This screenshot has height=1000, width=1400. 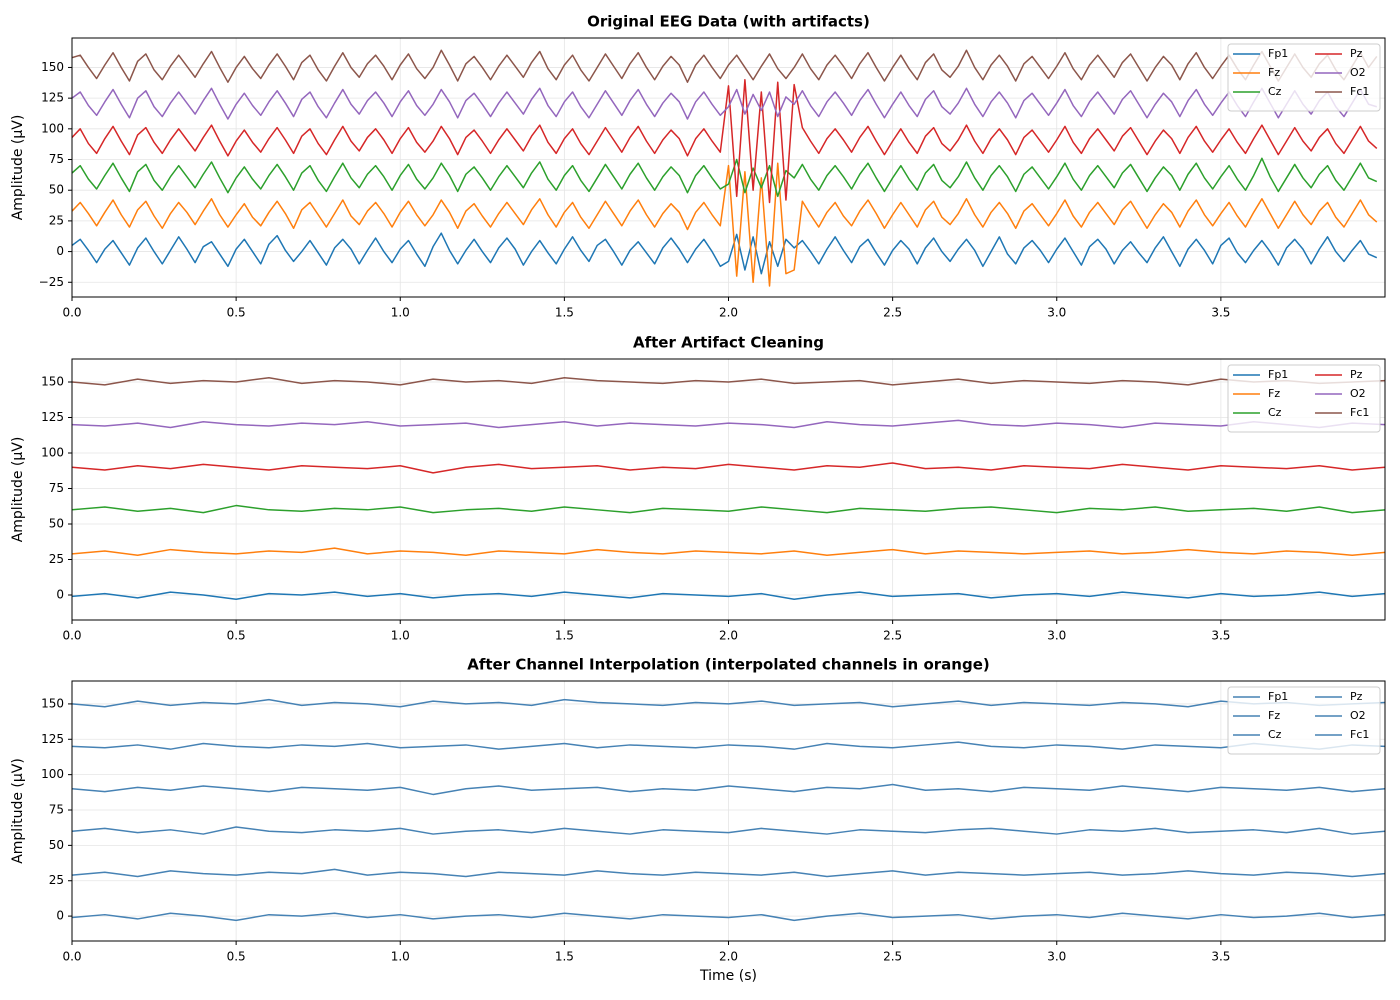 I want to click on chart-title: After Artifact Cleaning, so click(x=728, y=343).